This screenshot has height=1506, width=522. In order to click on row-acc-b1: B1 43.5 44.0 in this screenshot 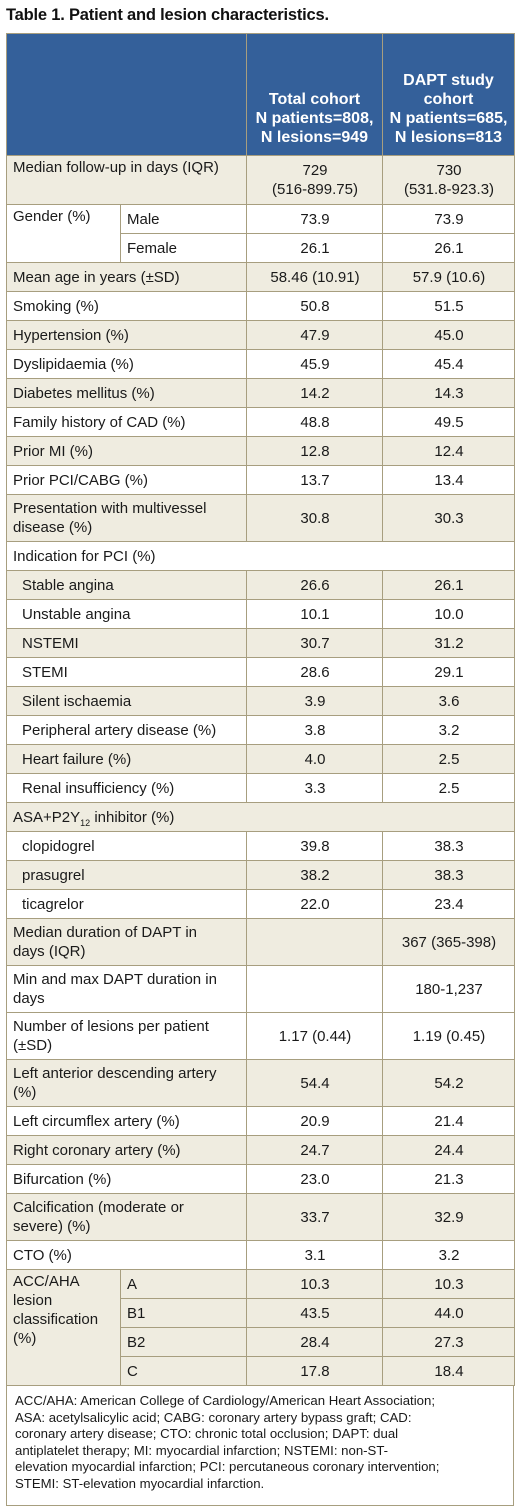, I will do `click(261, 1313)`.